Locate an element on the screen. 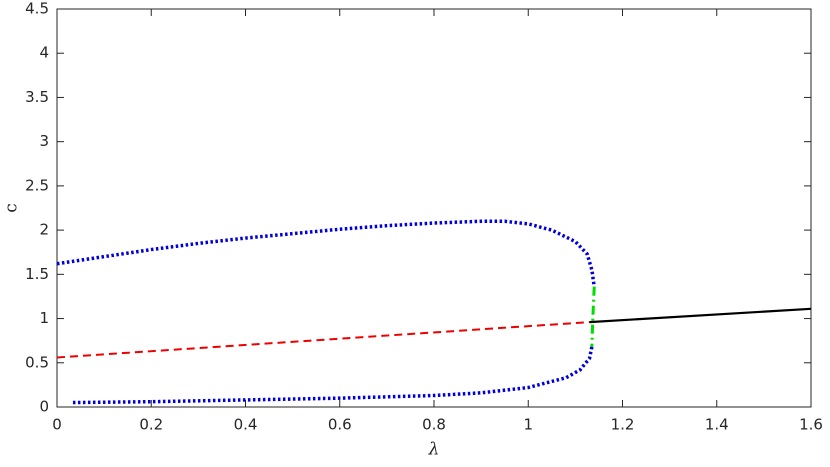 The height and width of the screenshot is (467, 830). y-tick-label: 1 is located at coordinates (44, 318).